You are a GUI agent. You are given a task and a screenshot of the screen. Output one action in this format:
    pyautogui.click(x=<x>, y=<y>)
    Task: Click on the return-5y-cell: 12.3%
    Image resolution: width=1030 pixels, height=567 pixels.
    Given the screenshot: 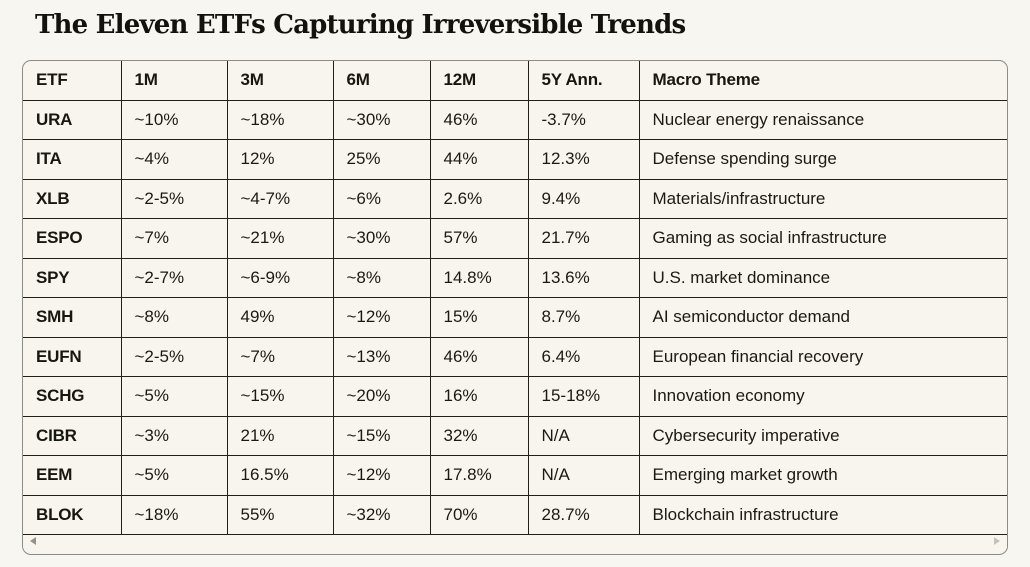 What is the action you would take?
    pyautogui.click(x=584, y=159)
    